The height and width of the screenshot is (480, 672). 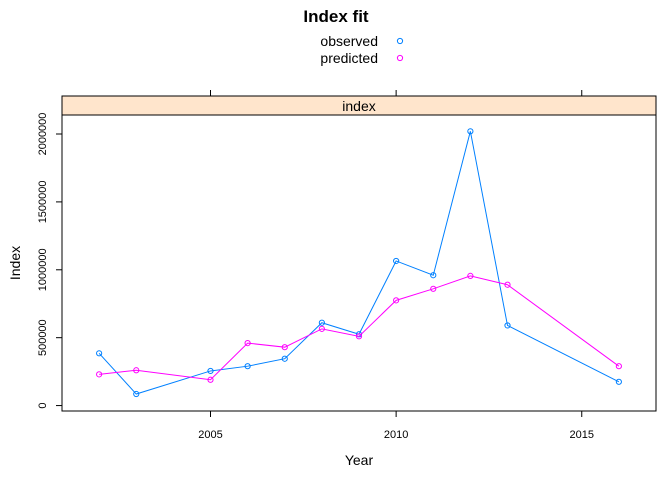 I want to click on point-predicted-2016, so click(x=618, y=366).